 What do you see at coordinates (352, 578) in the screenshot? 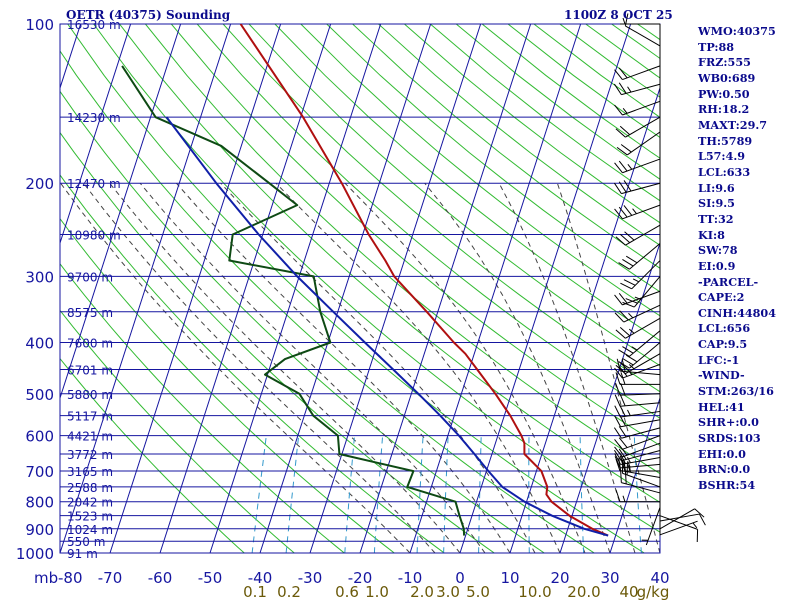
I see `temperature-tick-labels: mb -80 -70 -60 -50 -40 -30 -20 -10 0 10 20 30 40` at bounding box center [352, 578].